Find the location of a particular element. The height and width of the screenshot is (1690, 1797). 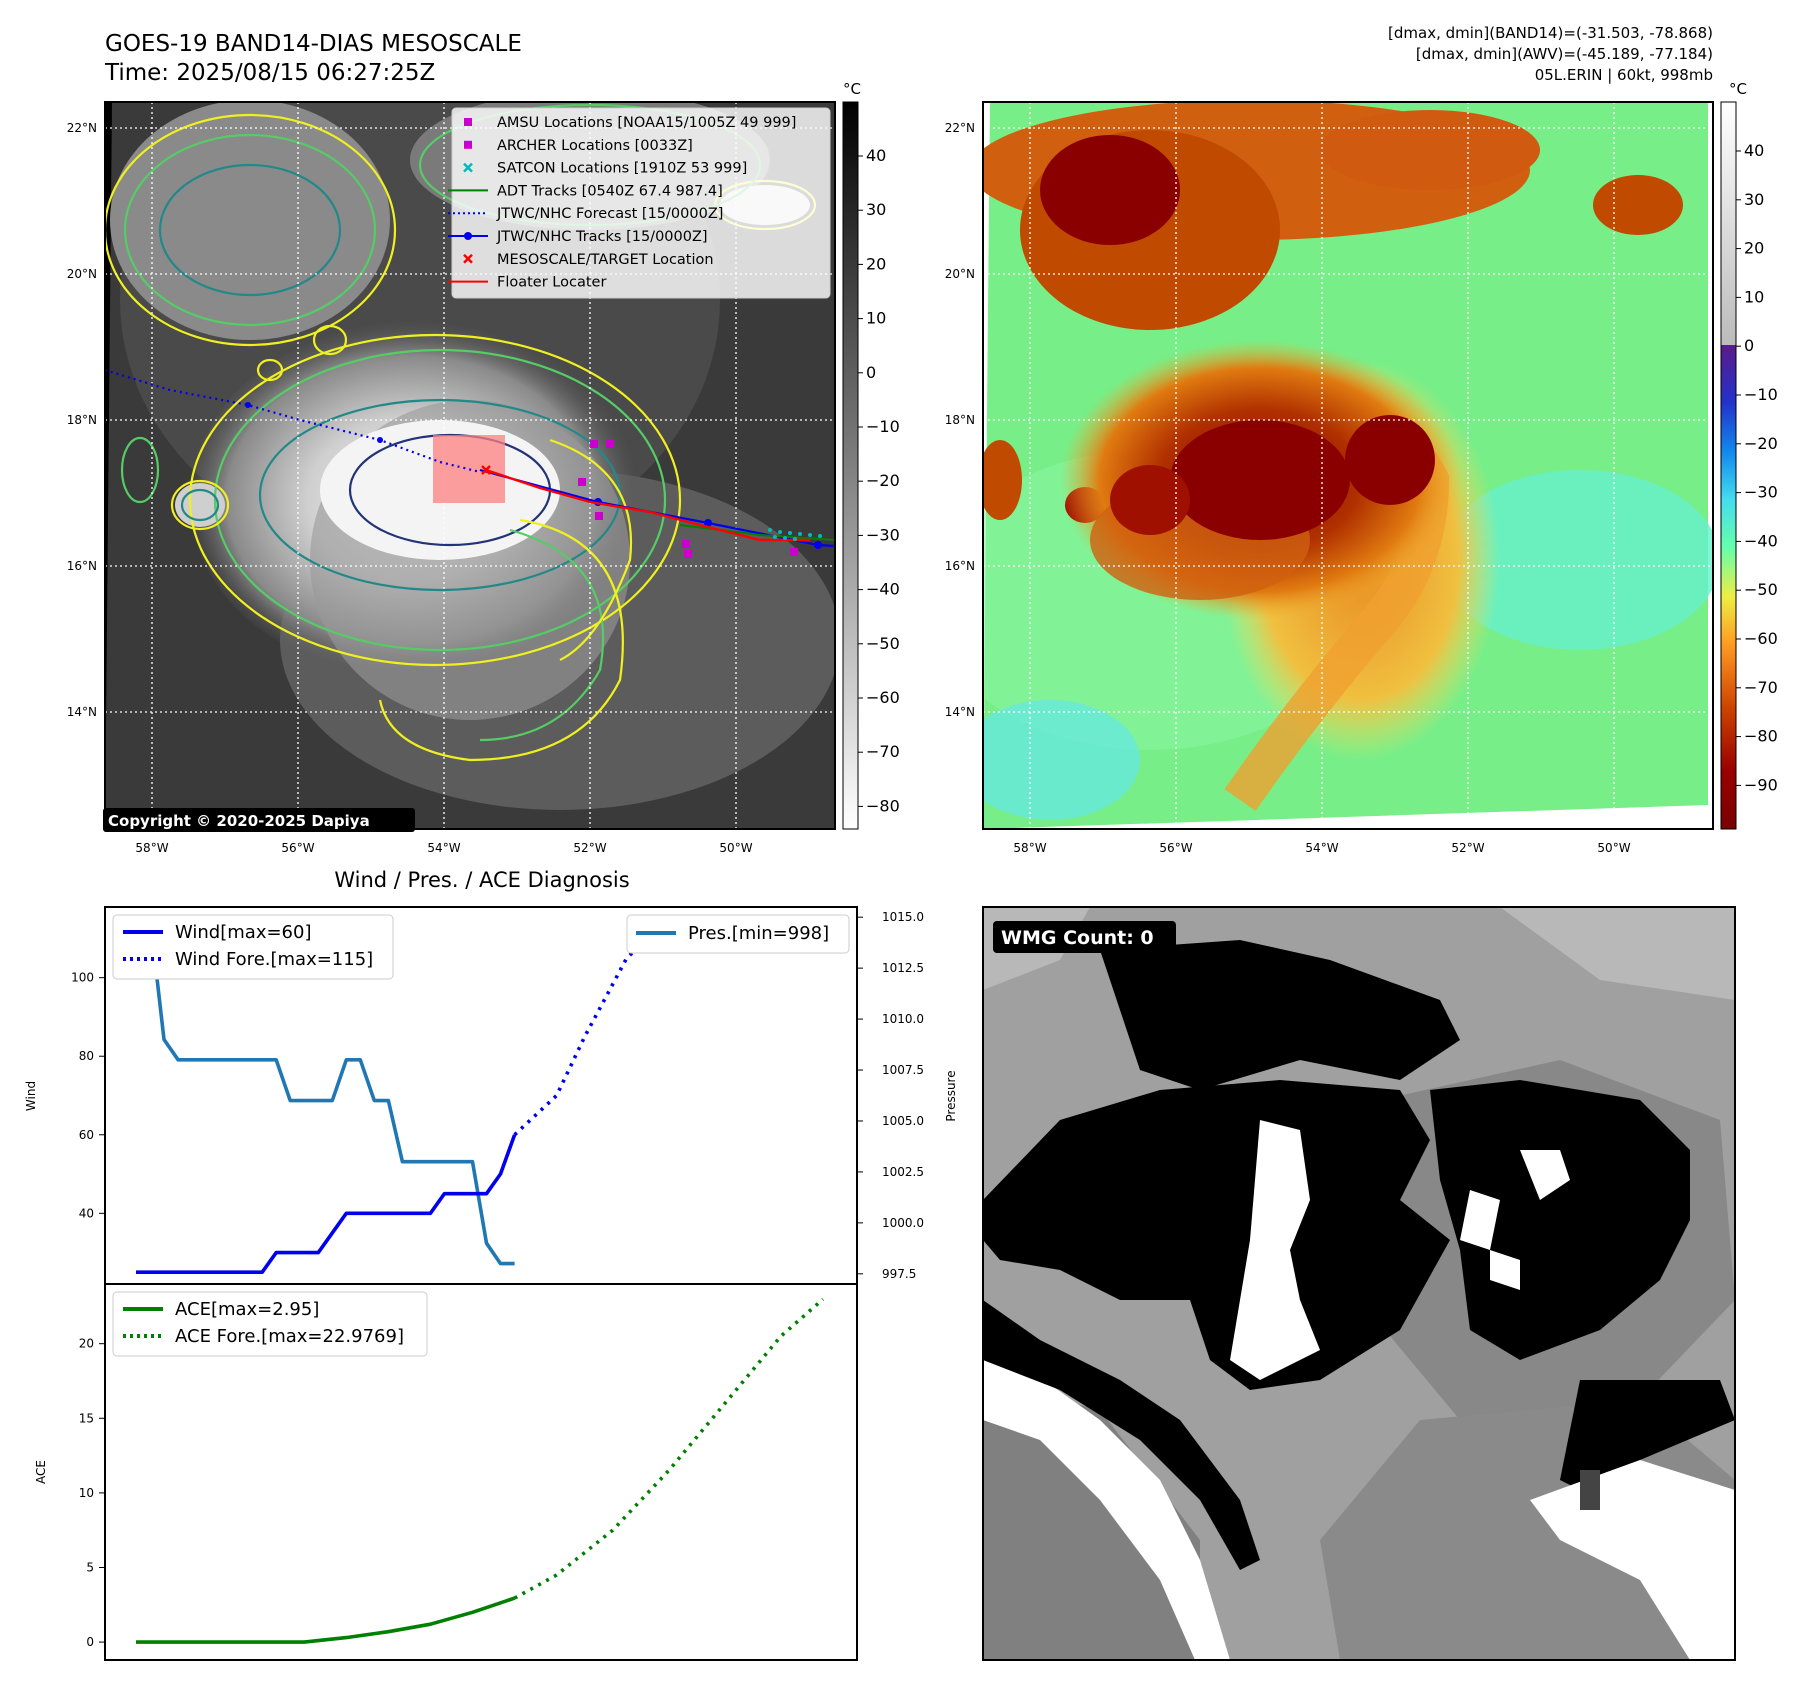

diagnosis-title: Wind / Pres. / ACE Diagnosis is located at coordinates (481, 880).